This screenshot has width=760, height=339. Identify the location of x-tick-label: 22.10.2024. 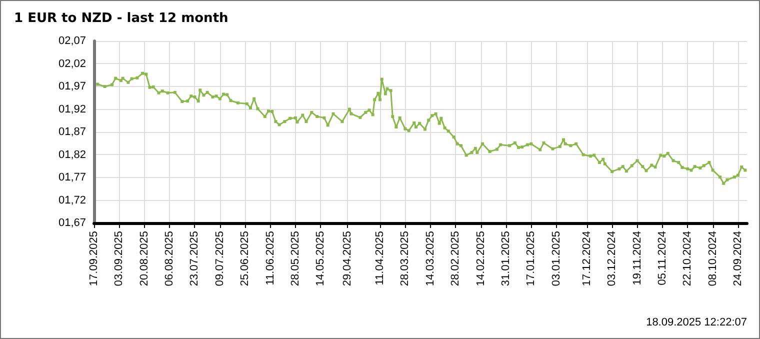
(688, 258).